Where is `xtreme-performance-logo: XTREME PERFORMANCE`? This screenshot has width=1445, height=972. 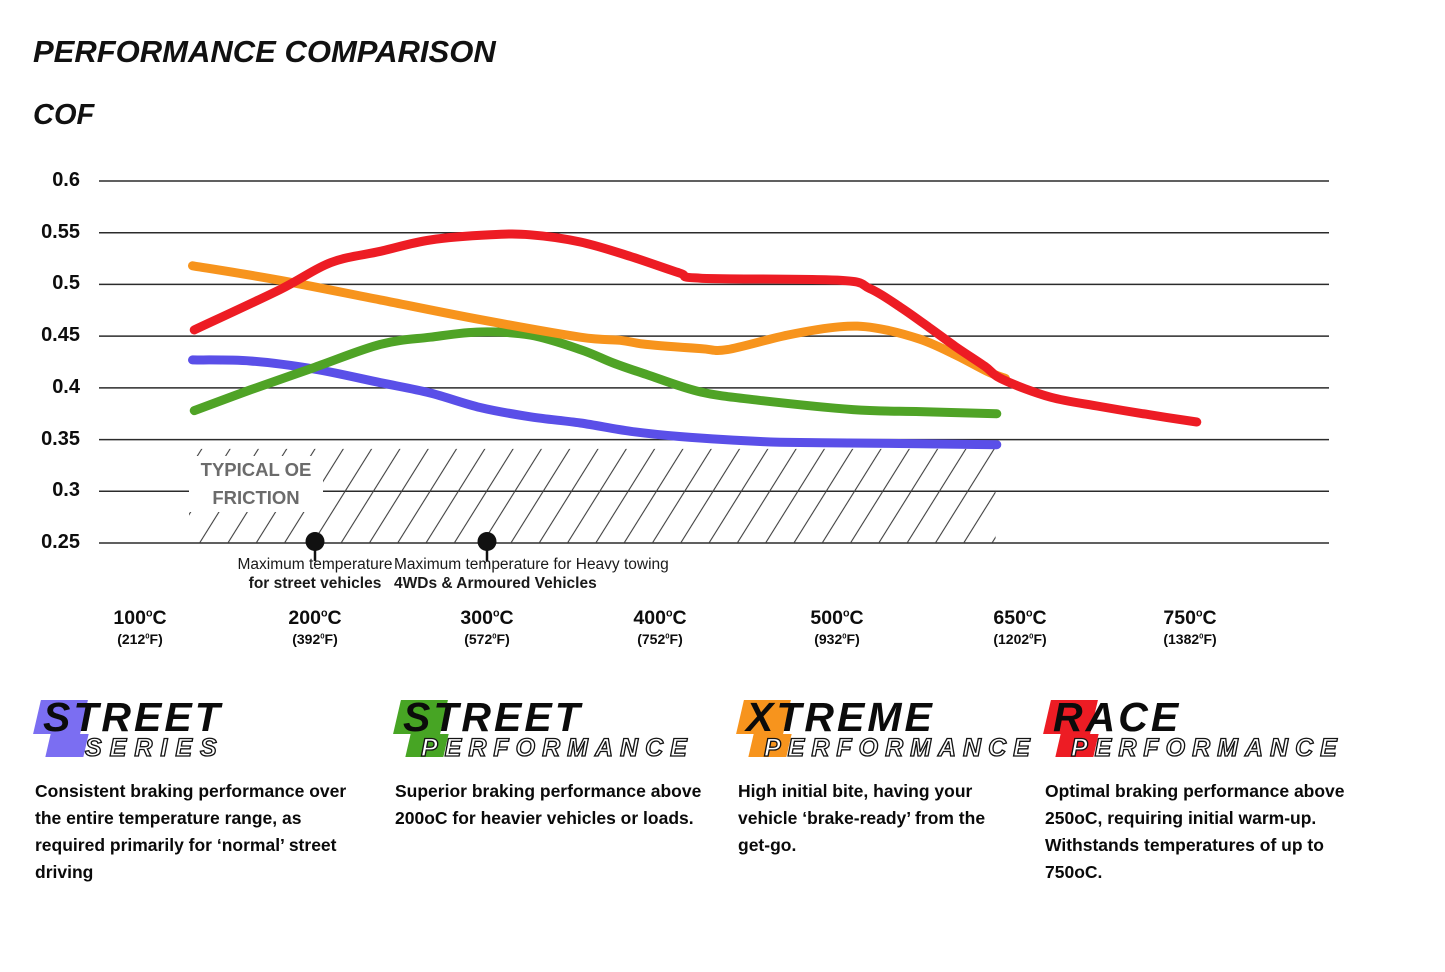 xtreme-performance-logo: XTREME PERFORMANCE is located at coordinates (883, 729).